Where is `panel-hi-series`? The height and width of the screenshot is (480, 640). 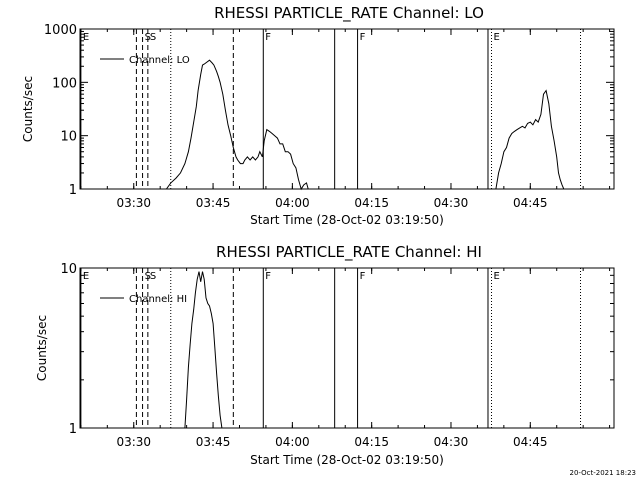
panel-hi-series is located at coordinates (203, 350).